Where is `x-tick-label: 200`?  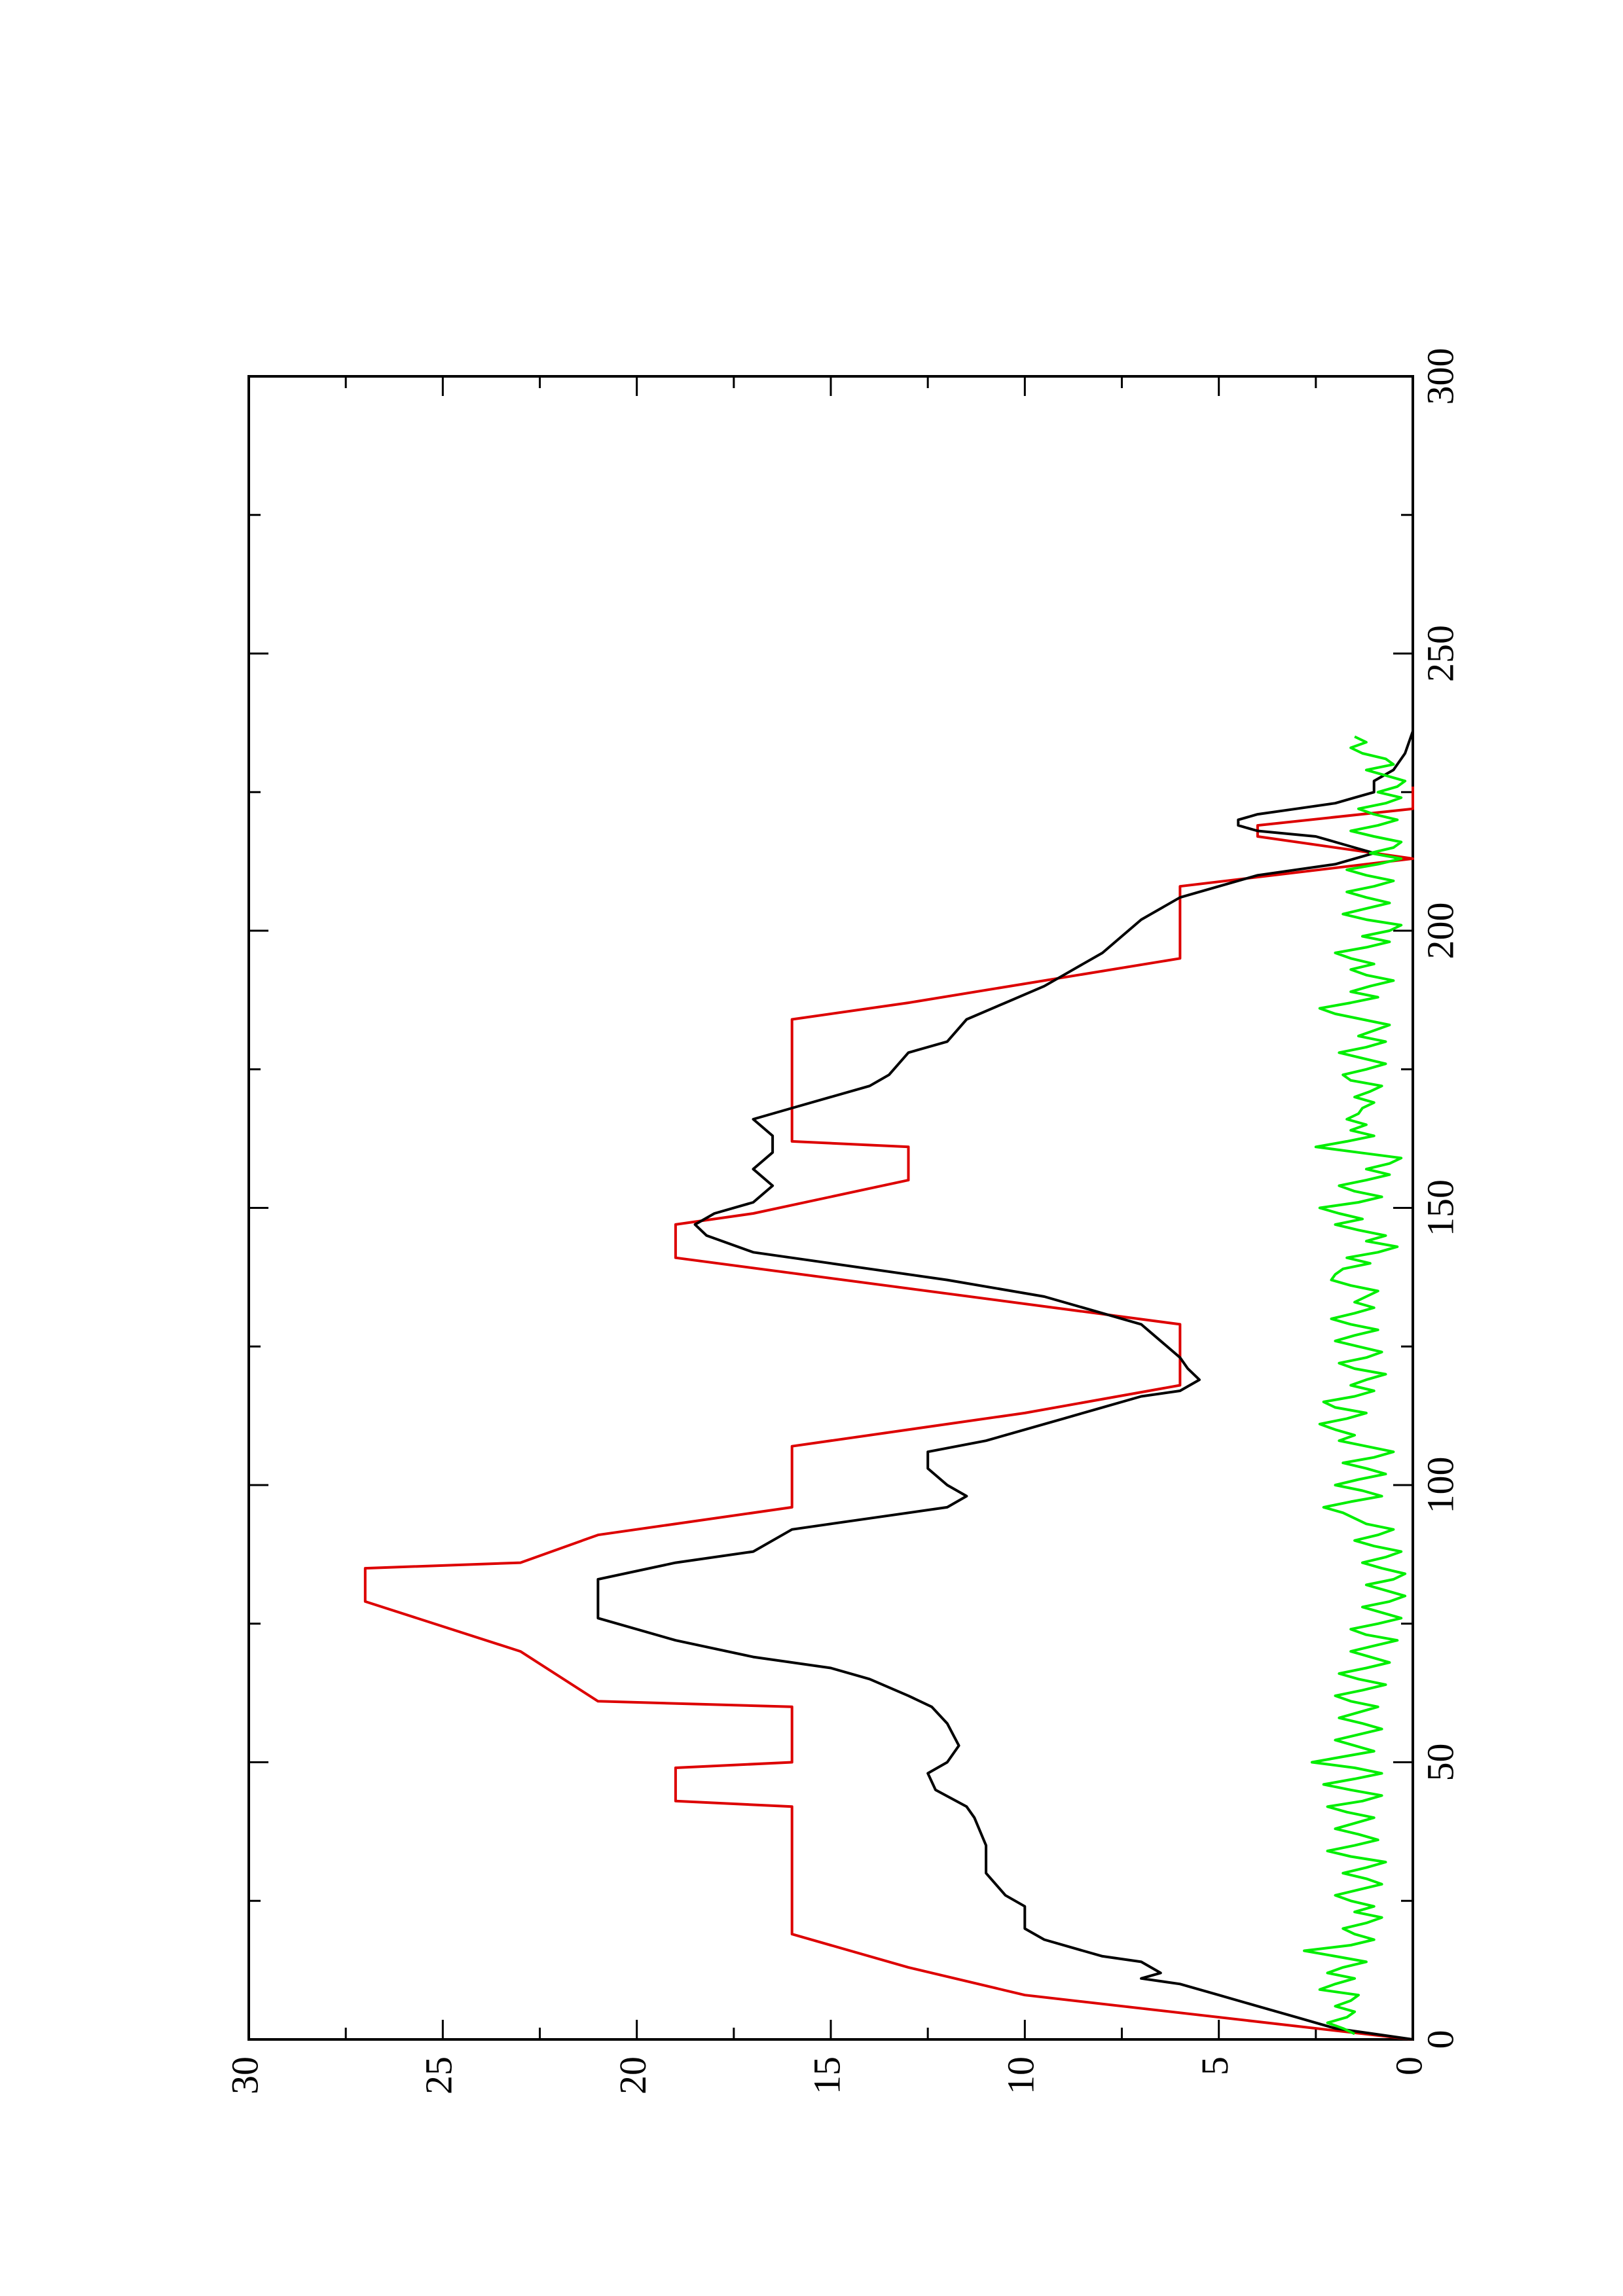
x-tick-label: 200 is located at coordinates (1440, 932).